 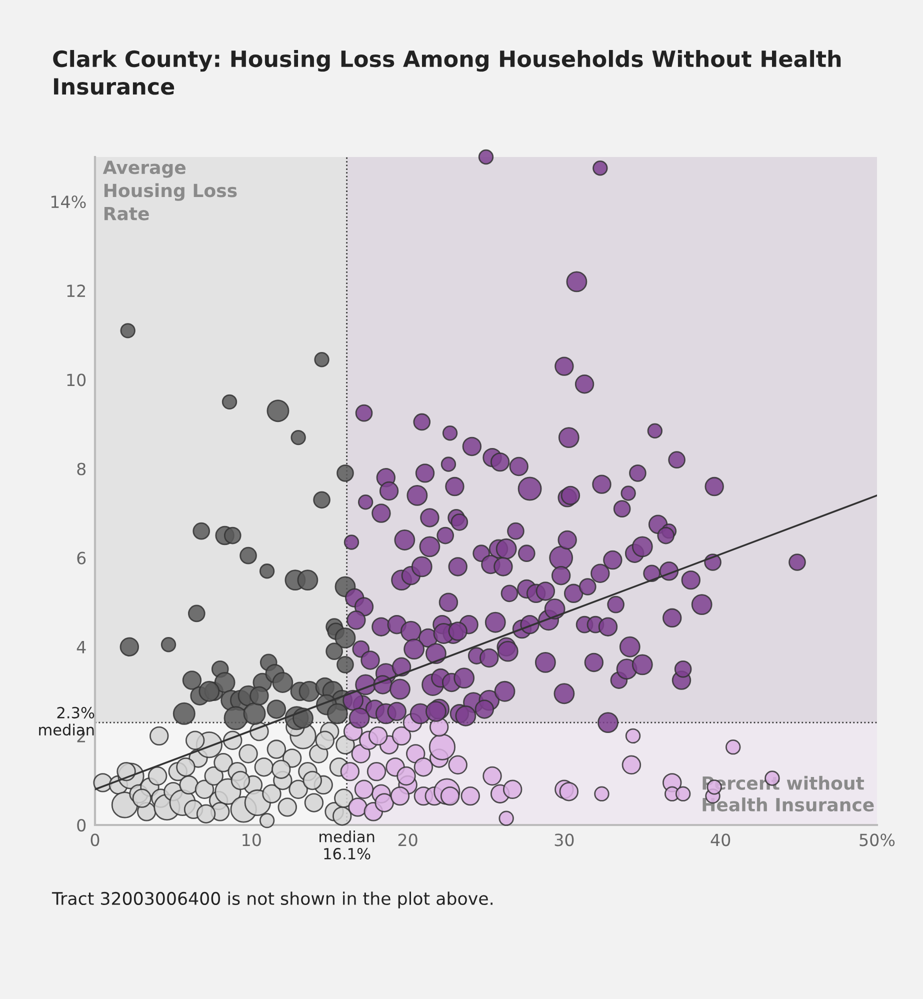 What do you see at coordinates (272, 900) in the screenshot?
I see `text: Tract 32003006400 is not shown in the plot above.` at bounding box center [272, 900].